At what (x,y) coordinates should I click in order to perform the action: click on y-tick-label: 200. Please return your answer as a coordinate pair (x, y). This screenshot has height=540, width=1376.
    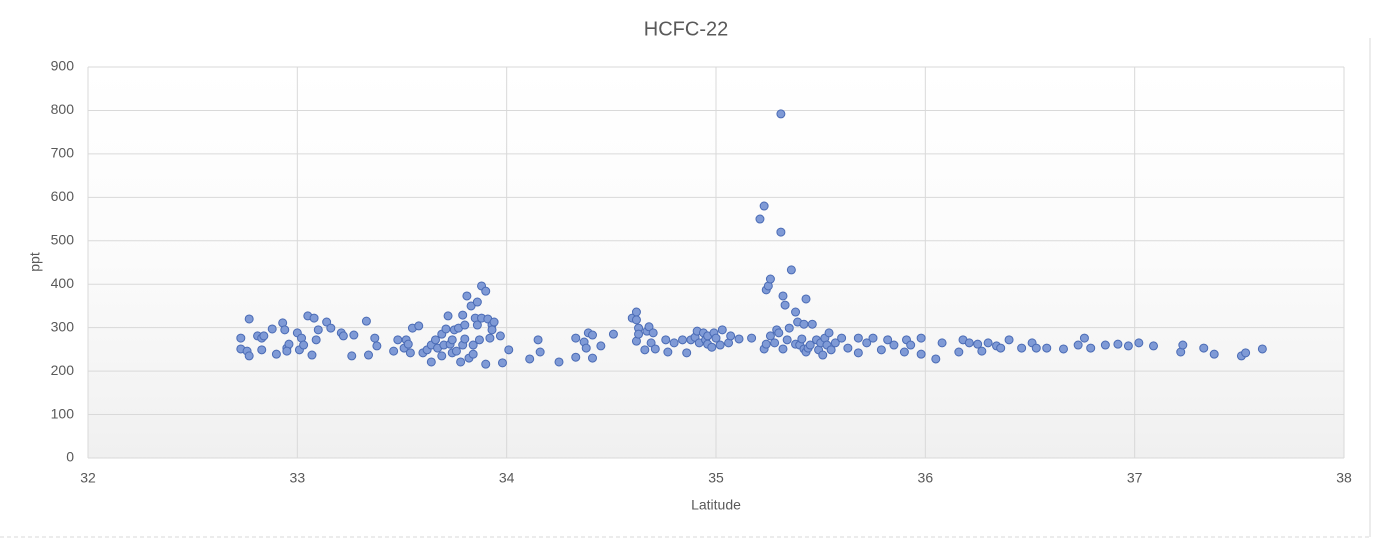
    Looking at the image, I should click on (63, 370).